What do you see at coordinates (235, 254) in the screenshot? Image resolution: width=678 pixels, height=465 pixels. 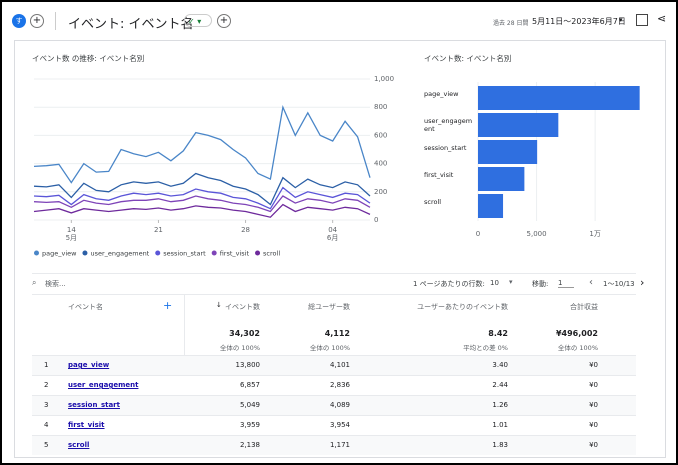 I see `legend-label: first_visit` at bounding box center [235, 254].